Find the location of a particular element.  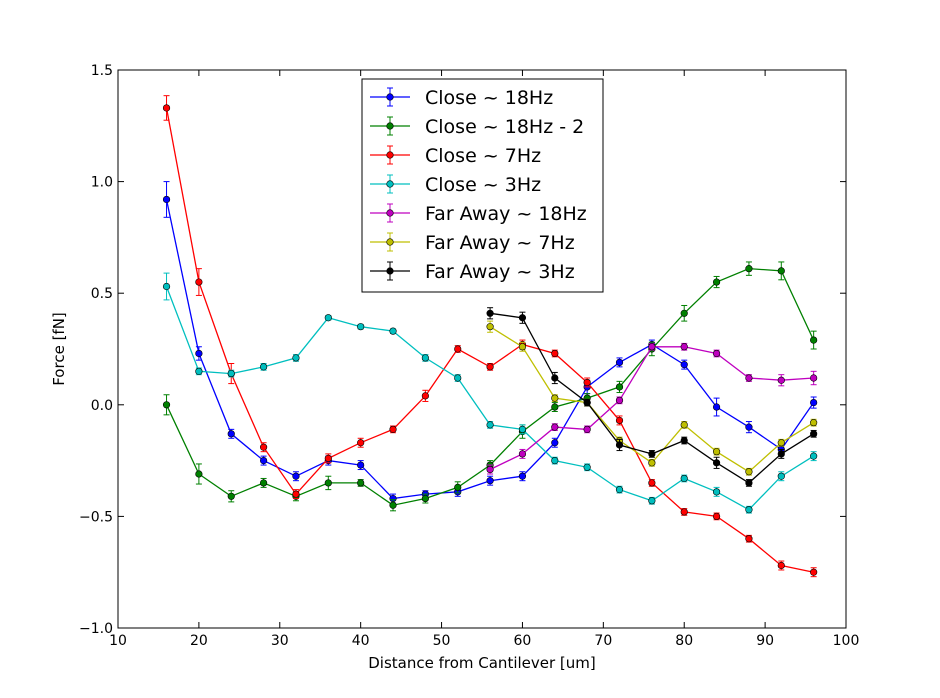

series-far-away-3hz is located at coordinates (652, 397).